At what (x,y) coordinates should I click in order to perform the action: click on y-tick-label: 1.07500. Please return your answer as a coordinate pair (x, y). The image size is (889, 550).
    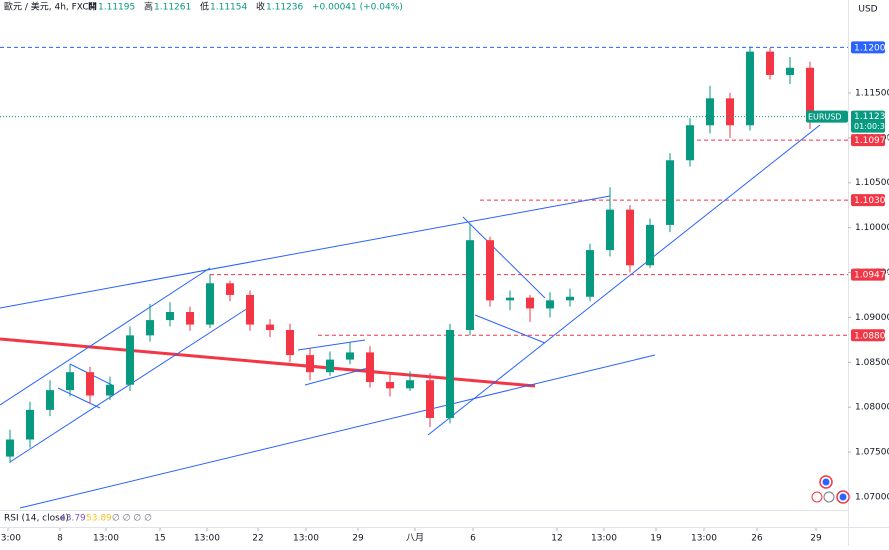
    Looking at the image, I should click on (872, 453).